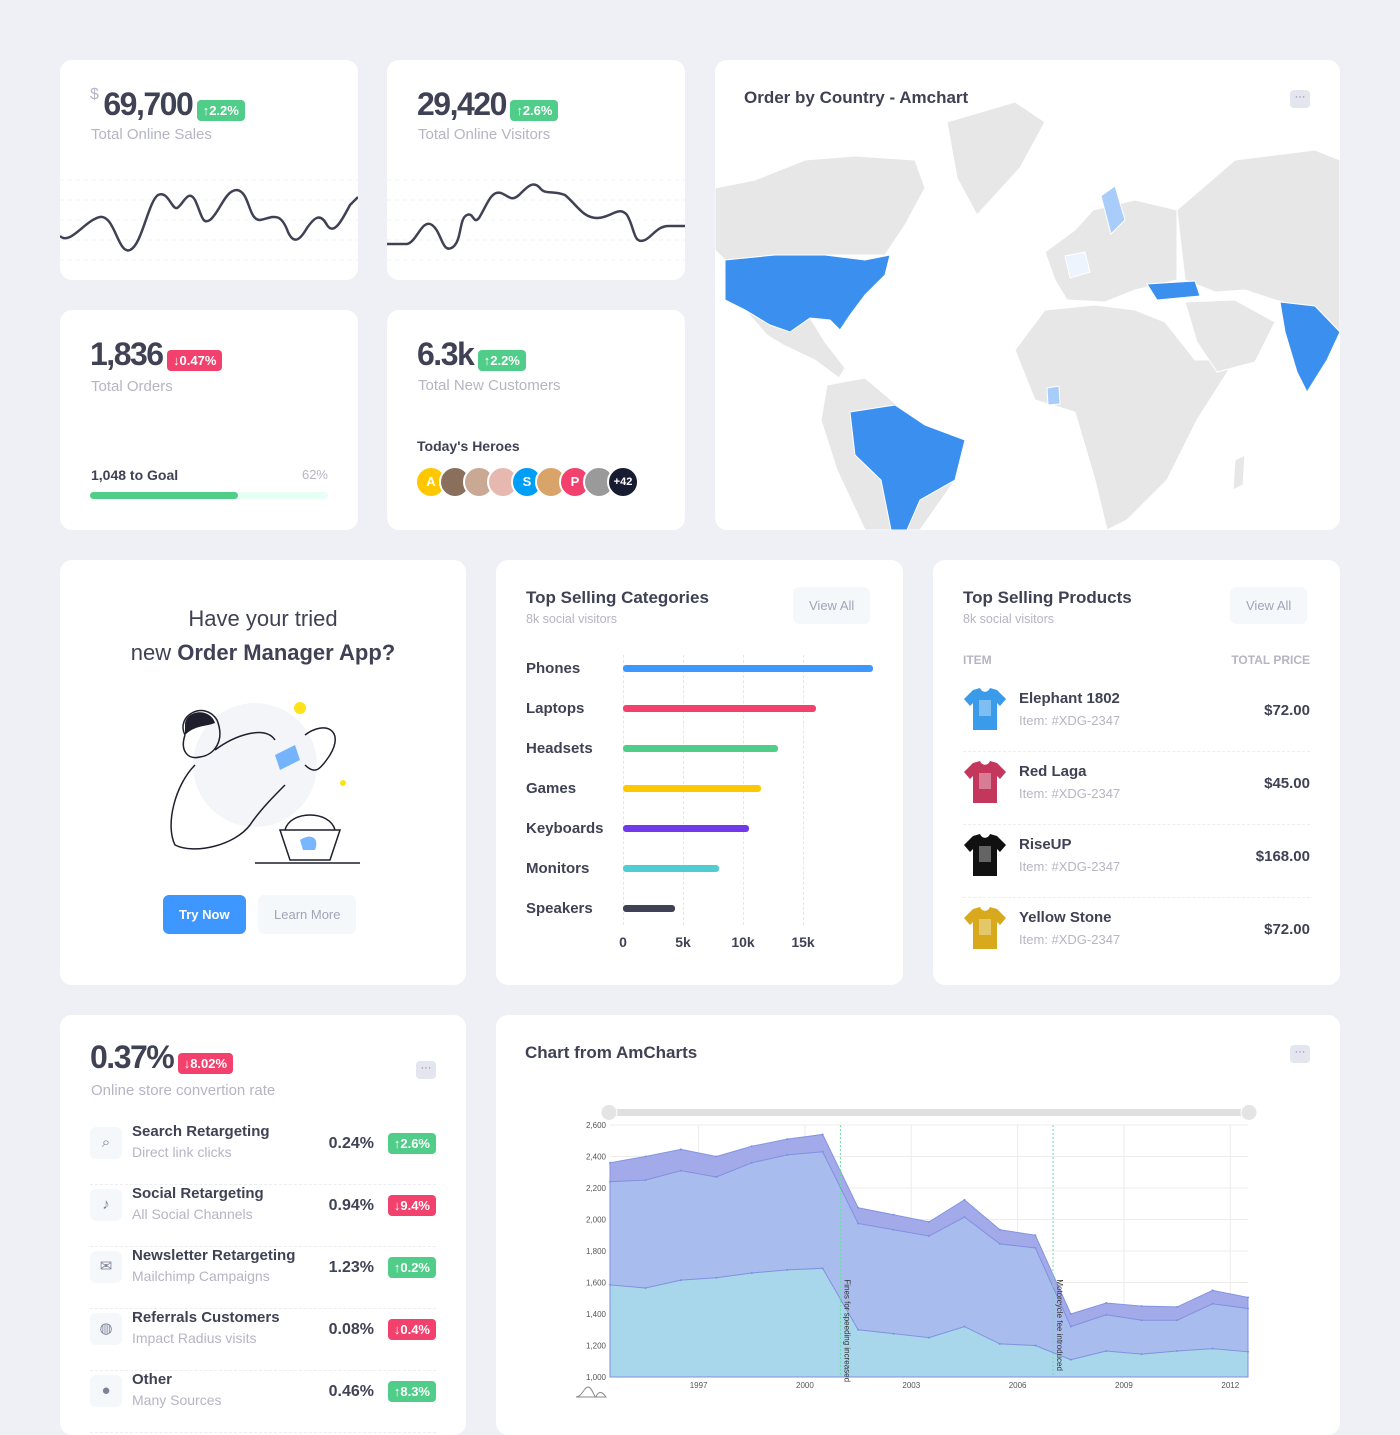 This screenshot has height=1435, width=1400. I want to click on product-row: Red Laga Item: #XDG-2347 $45.00, so click(1136, 789).